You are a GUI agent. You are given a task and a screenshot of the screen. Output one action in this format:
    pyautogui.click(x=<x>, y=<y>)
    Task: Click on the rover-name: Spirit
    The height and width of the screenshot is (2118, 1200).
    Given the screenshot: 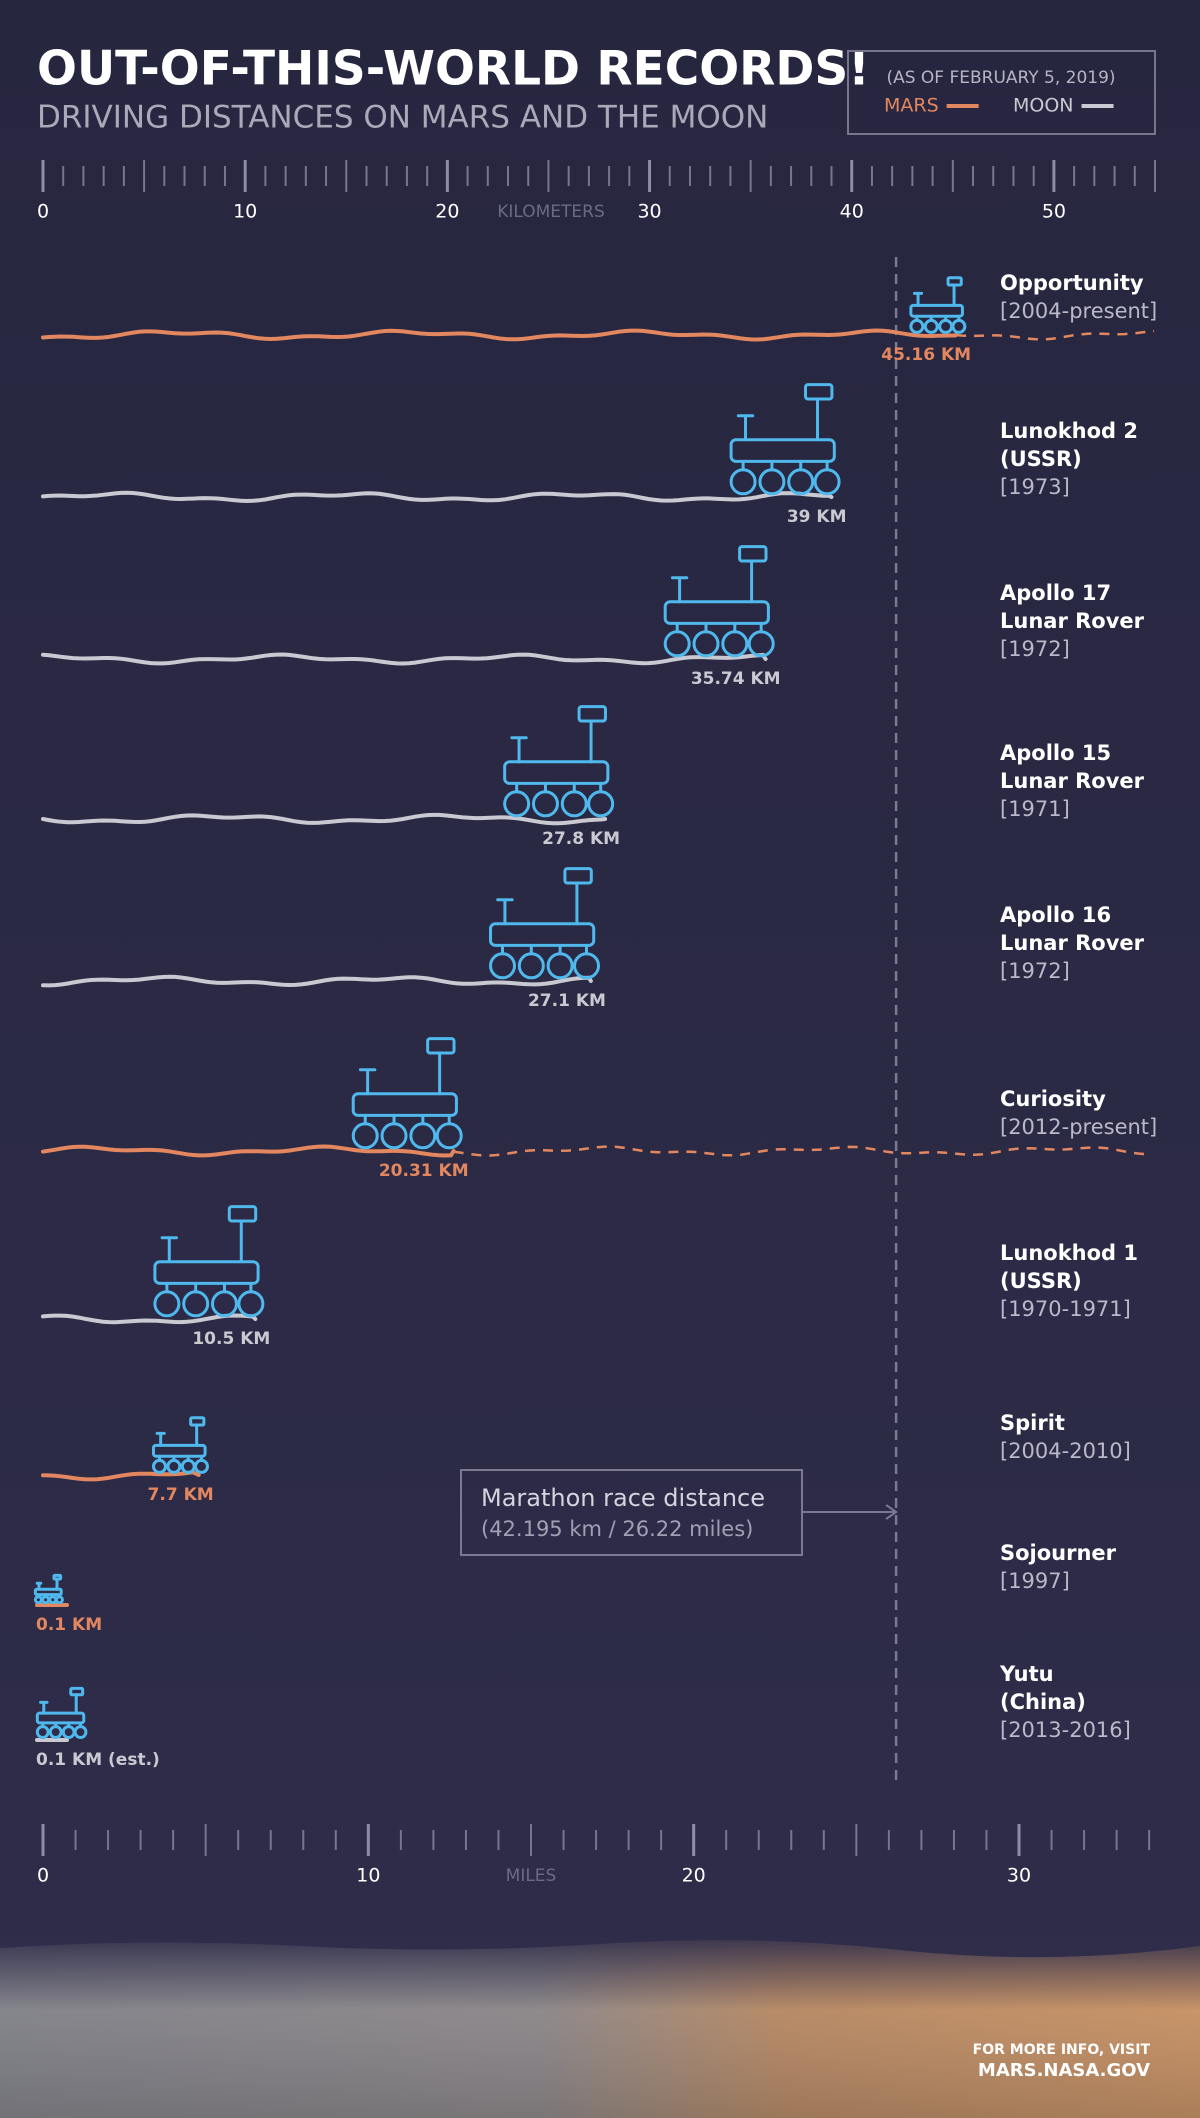 What is the action you would take?
    pyautogui.click(x=1032, y=1423)
    